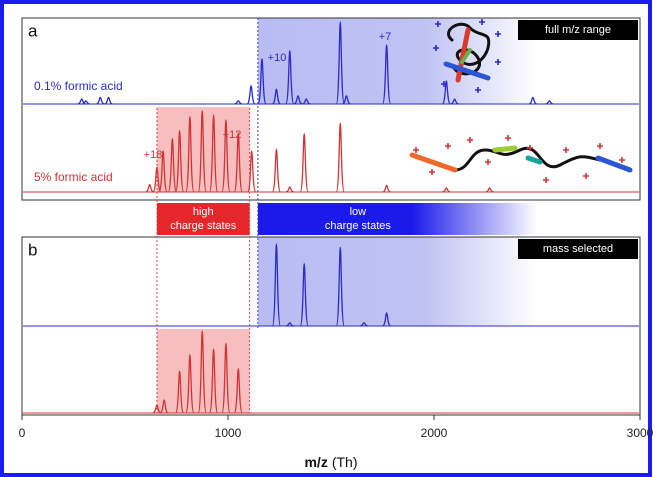 The width and height of the screenshot is (656, 477). Describe the element at coordinates (232, 135) in the screenshot. I see `charge-annotation: +12` at that location.